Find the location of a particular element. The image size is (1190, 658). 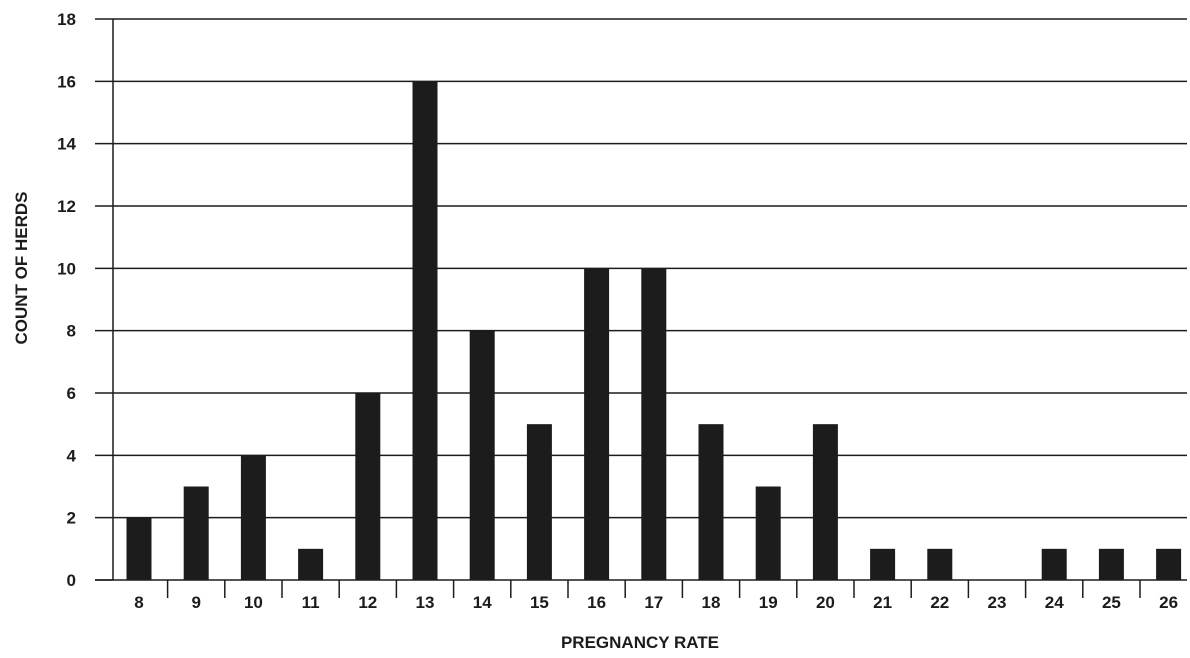

x-tick-label-8: 8 is located at coordinates (138, 602).